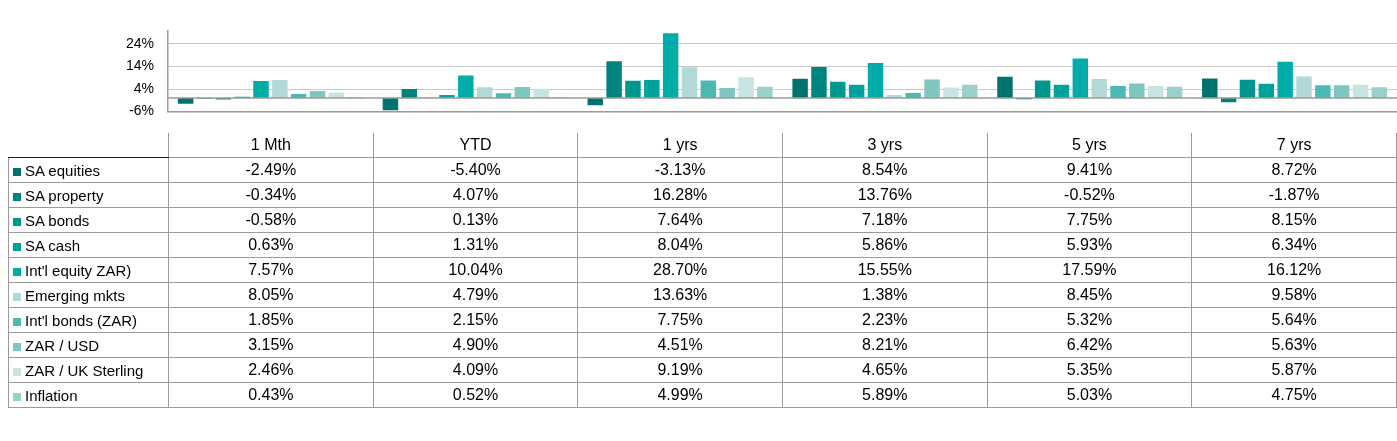 The width and height of the screenshot is (1397, 441). Describe the element at coordinates (885, 195) in the screenshot. I see `data-label: 13.76%` at that location.